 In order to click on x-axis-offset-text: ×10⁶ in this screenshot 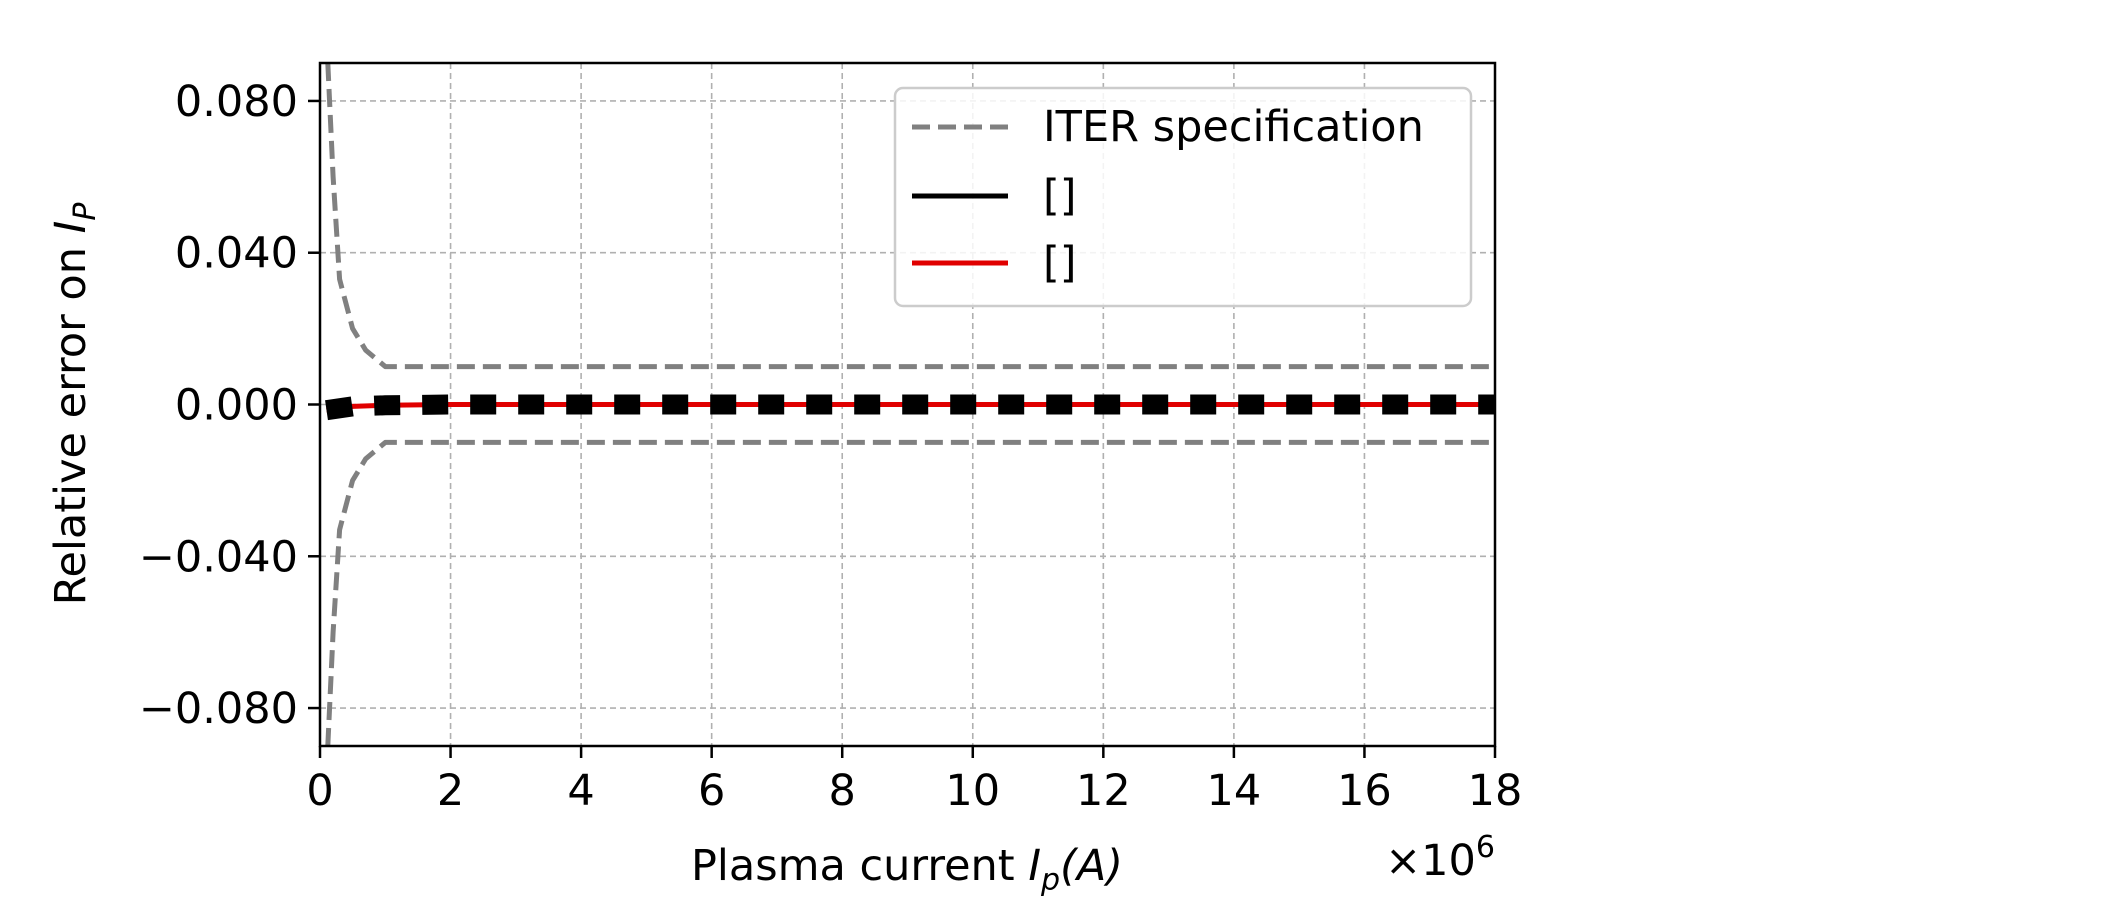, I will do `click(1440, 858)`.